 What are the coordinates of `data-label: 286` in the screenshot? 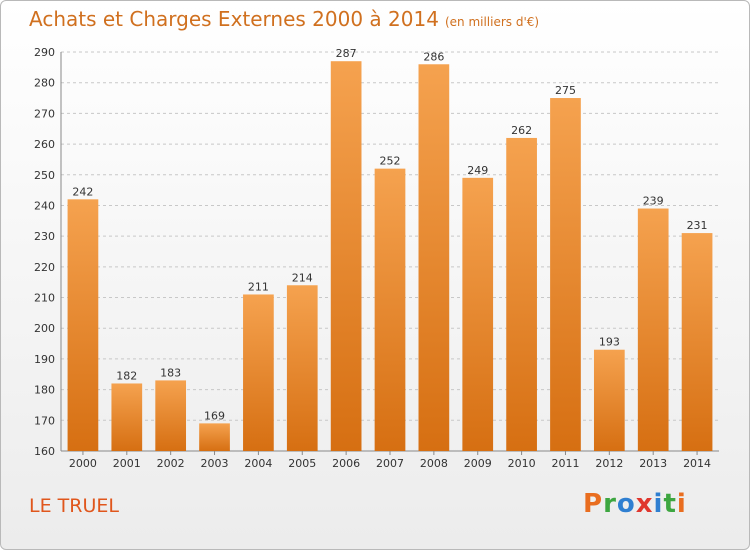 It's located at (433, 56).